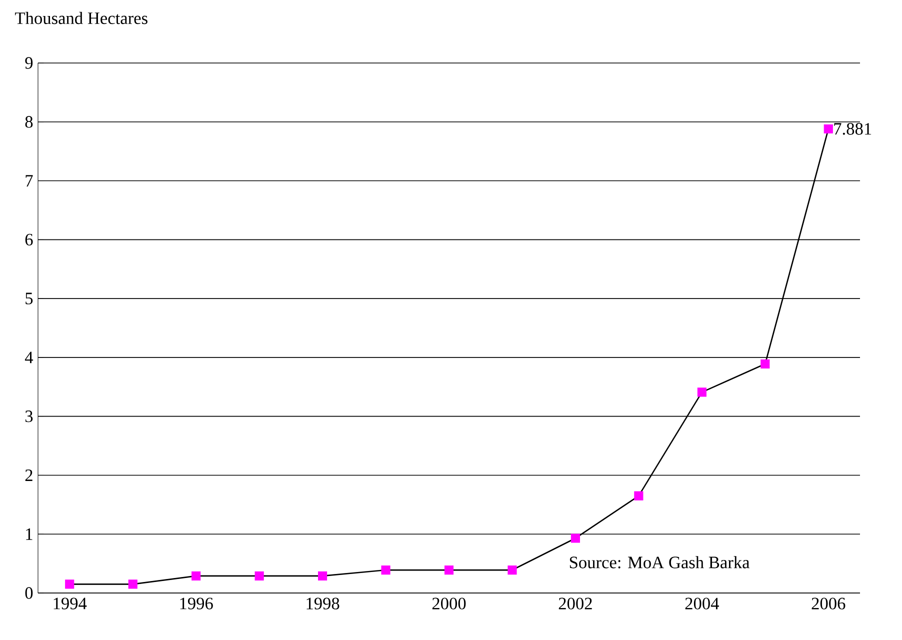 This screenshot has width=902, height=640. What do you see at coordinates (853, 129) in the screenshot?
I see `data-label: 7.881` at bounding box center [853, 129].